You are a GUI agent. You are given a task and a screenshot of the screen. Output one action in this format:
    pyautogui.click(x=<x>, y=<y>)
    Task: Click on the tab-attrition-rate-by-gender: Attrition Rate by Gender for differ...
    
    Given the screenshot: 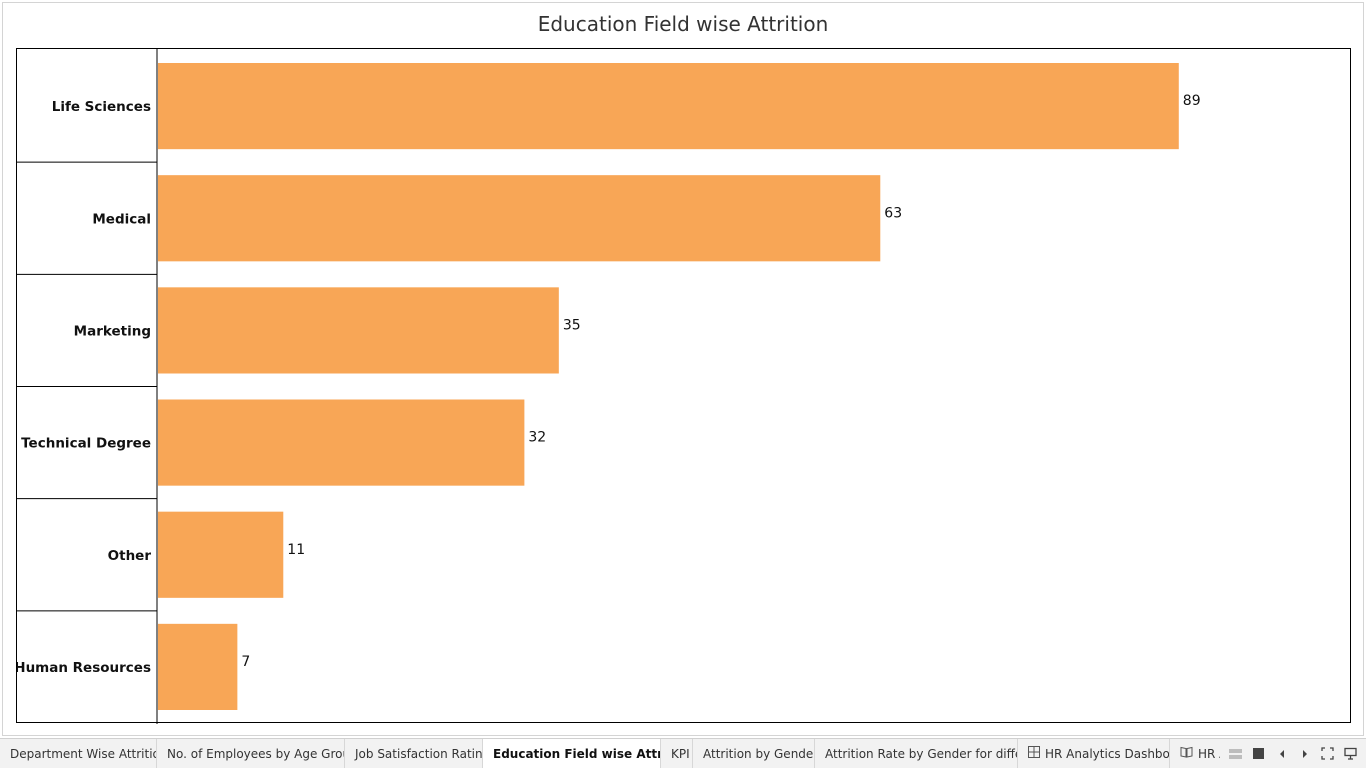 What is the action you would take?
    pyautogui.click(x=916, y=753)
    